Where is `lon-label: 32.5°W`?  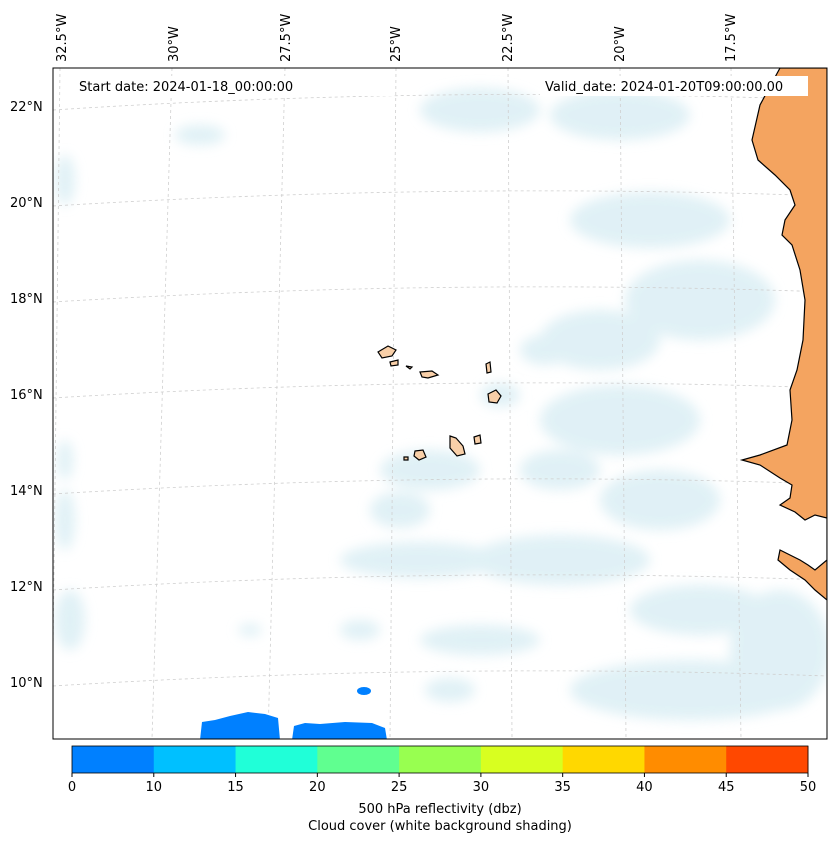
lon-label: 32.5°W is located at coordinates (62, 38).